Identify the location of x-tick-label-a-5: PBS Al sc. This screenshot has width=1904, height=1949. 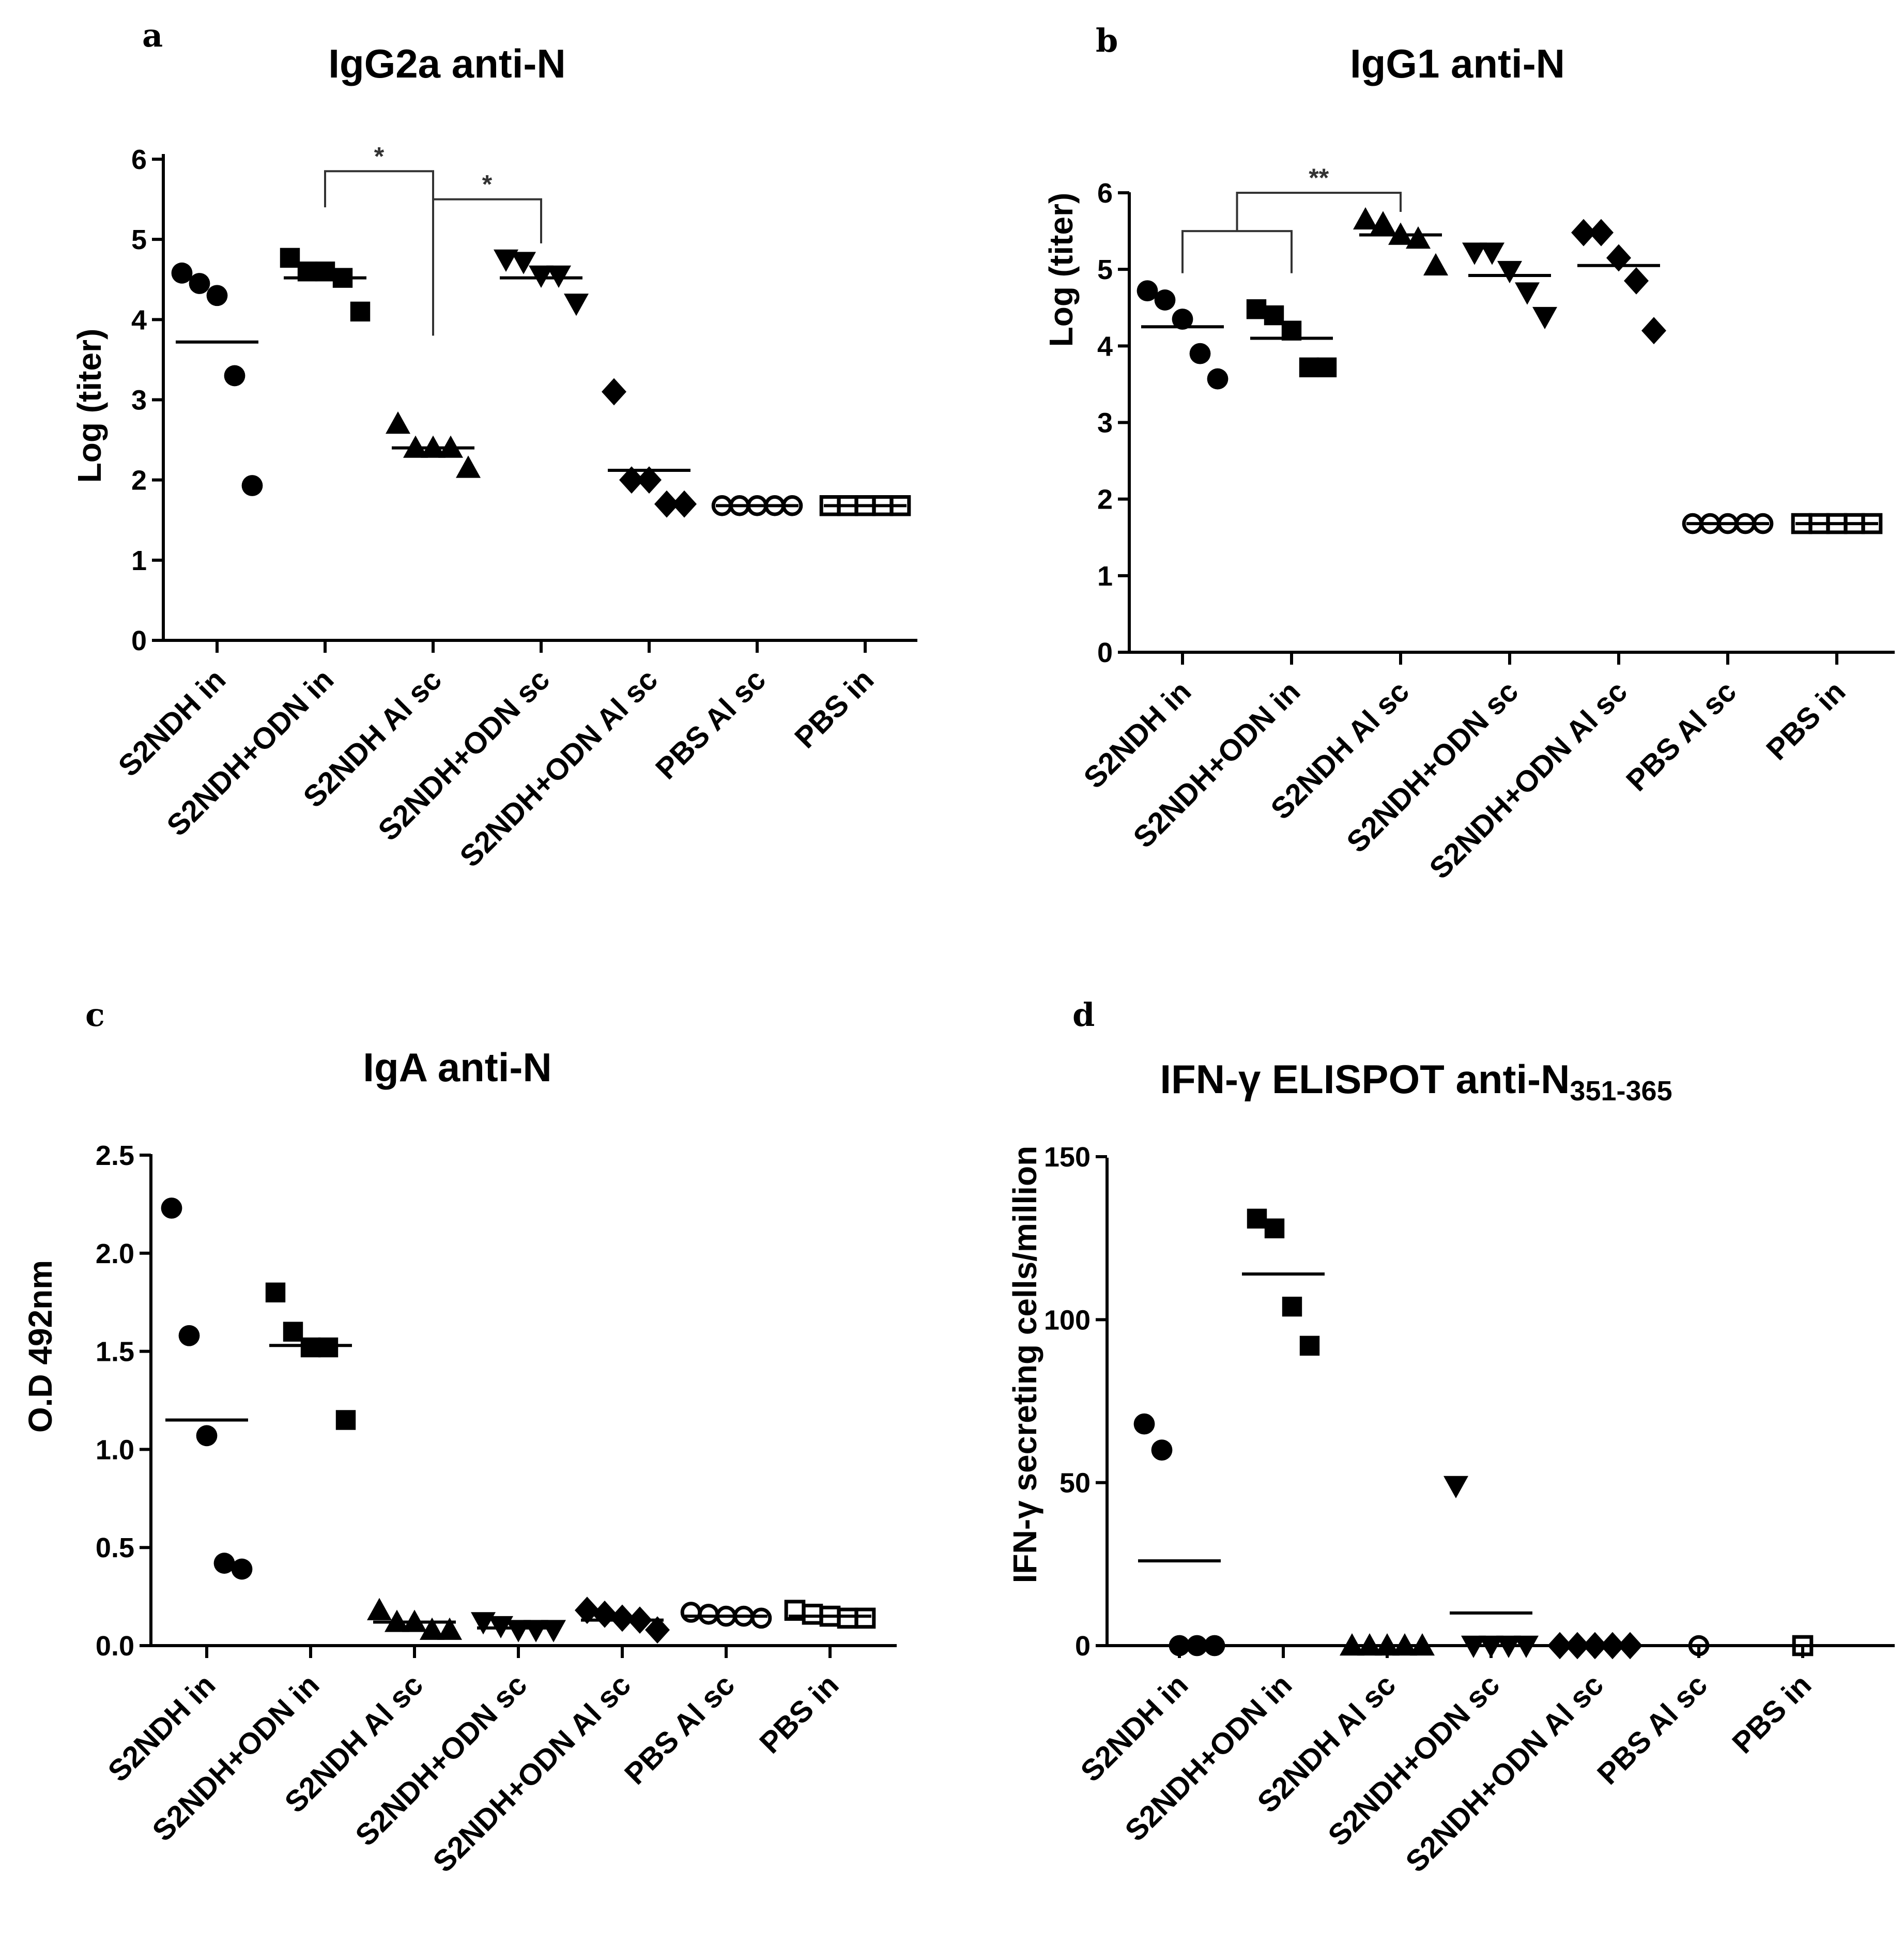
(710, 725).